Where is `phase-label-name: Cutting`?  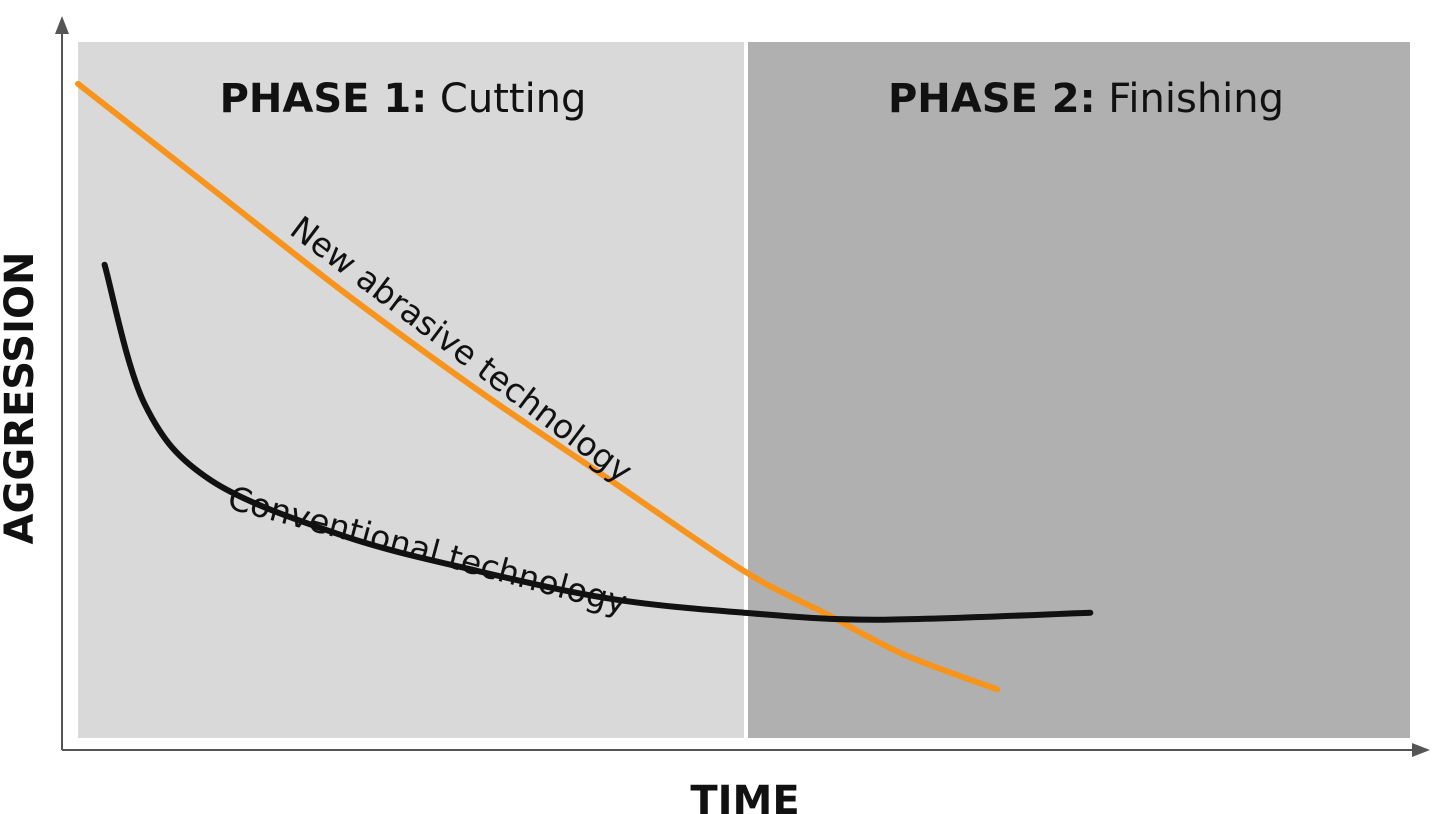
phase-label-name: Cutting is located at coordinates (506, 99).